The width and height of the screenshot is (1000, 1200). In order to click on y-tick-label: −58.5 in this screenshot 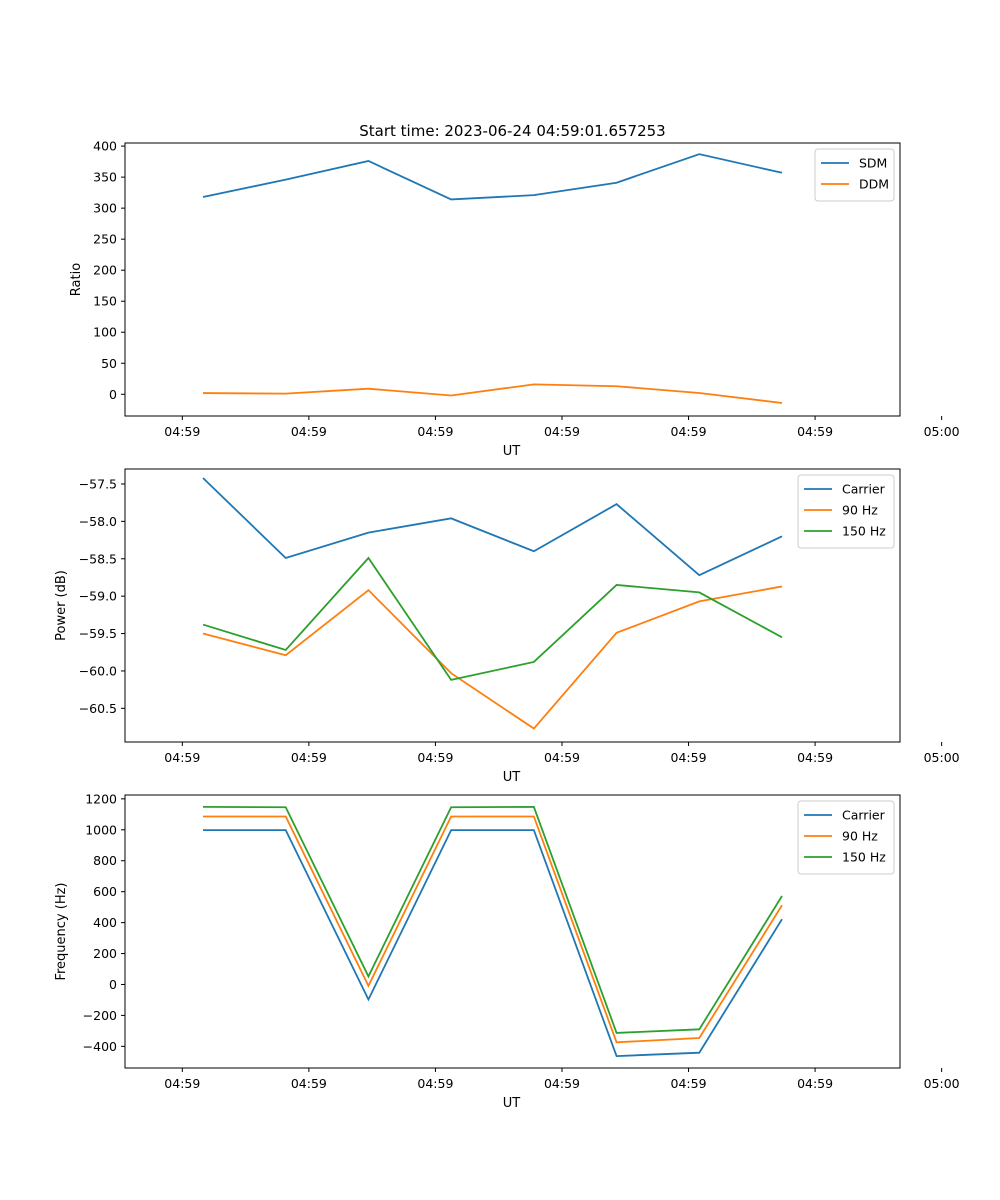, I will do `click(98, 558)`.